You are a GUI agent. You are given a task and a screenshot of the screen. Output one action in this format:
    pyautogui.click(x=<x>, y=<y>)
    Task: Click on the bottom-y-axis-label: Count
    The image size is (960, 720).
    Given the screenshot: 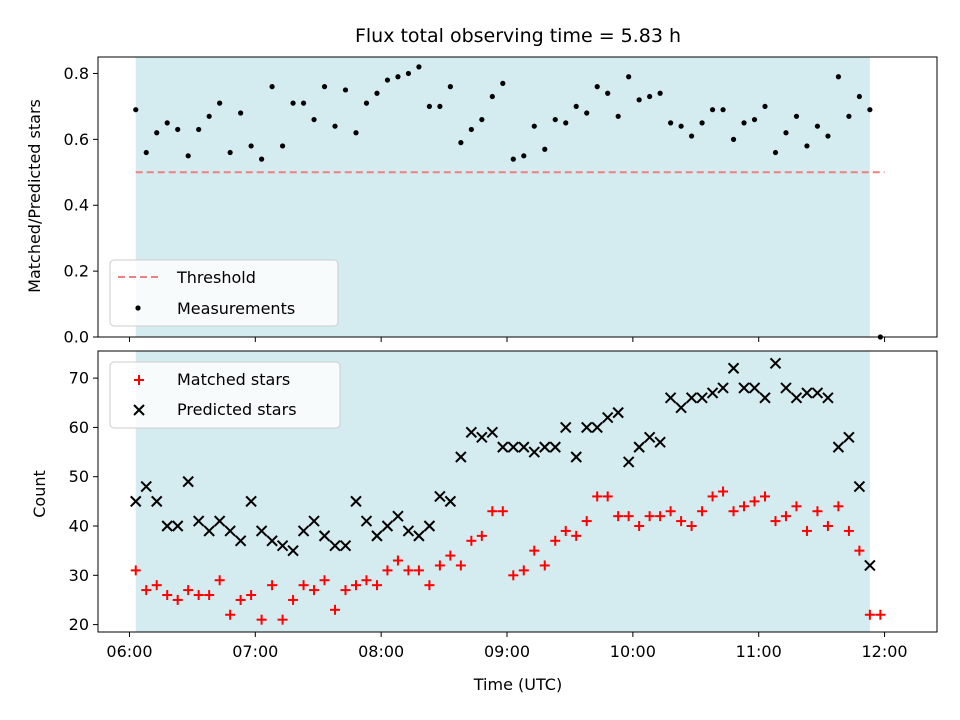 What is the action you would take?
    pyautogui.click(x=39, y=494)
    